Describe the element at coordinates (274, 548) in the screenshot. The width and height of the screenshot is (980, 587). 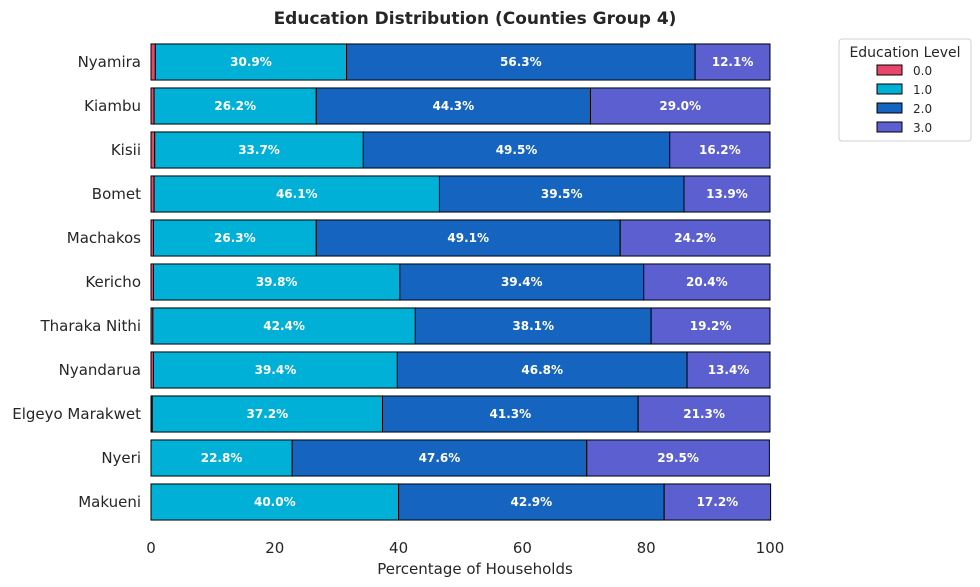
I see `x-tick-label: 20` at that location.